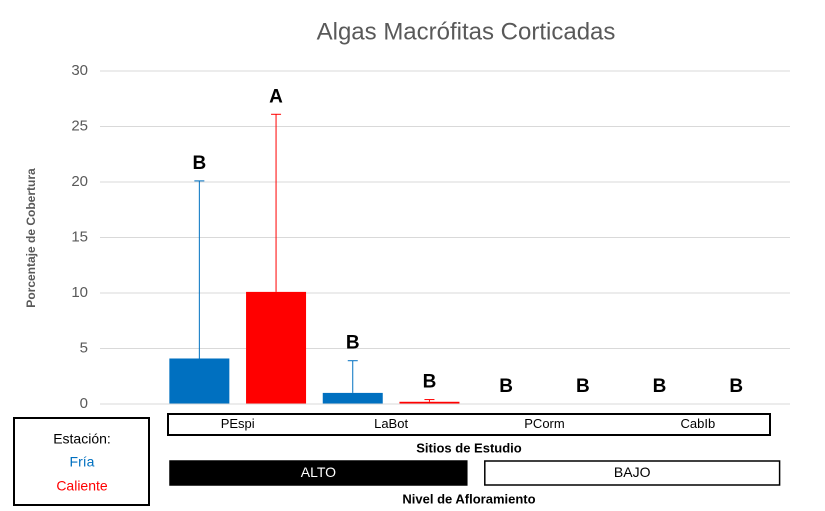 The height and width of the screenshot is (511, 825). I want to click on legend-entry: Fría, so click(82, 462).